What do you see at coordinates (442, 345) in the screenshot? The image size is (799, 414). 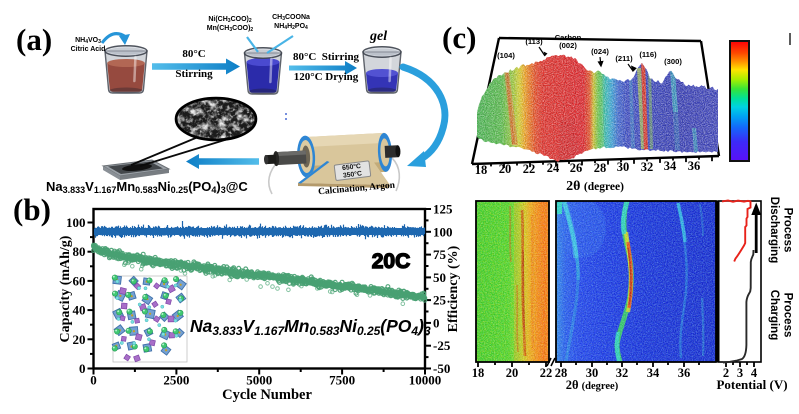 I see `svg-text: -25` at bounding box center [442, 345].